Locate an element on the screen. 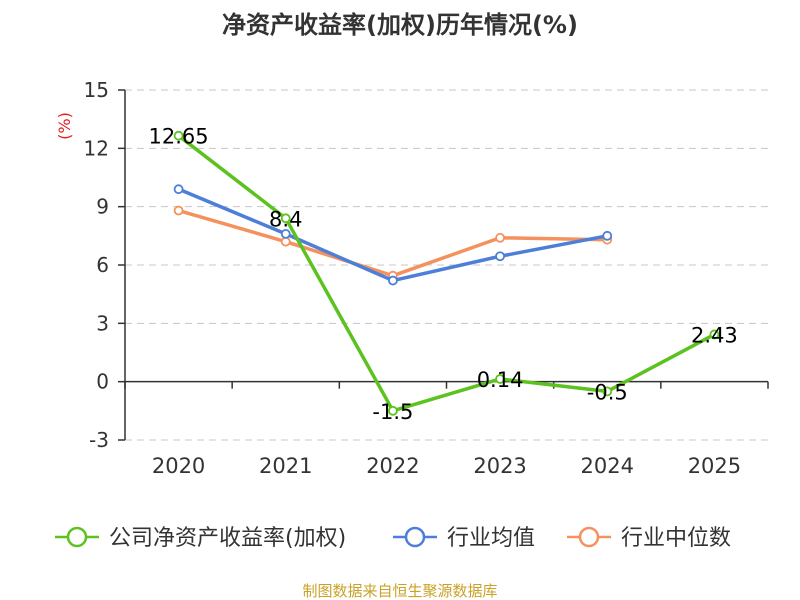  y-tick-label: 3 is located at coordinates (102, 323).